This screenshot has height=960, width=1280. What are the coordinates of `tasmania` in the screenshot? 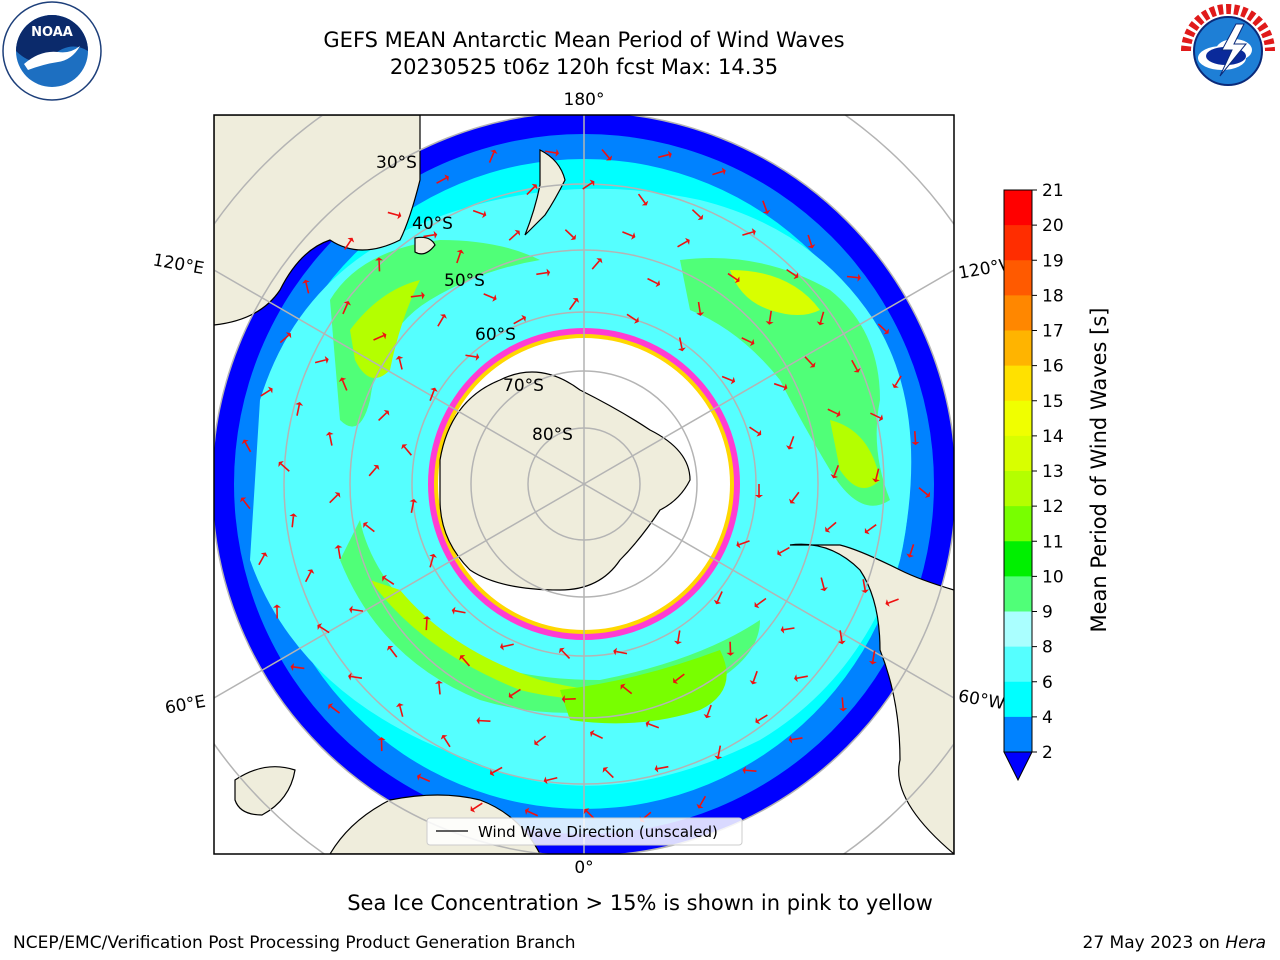 It's located at (425, 245).